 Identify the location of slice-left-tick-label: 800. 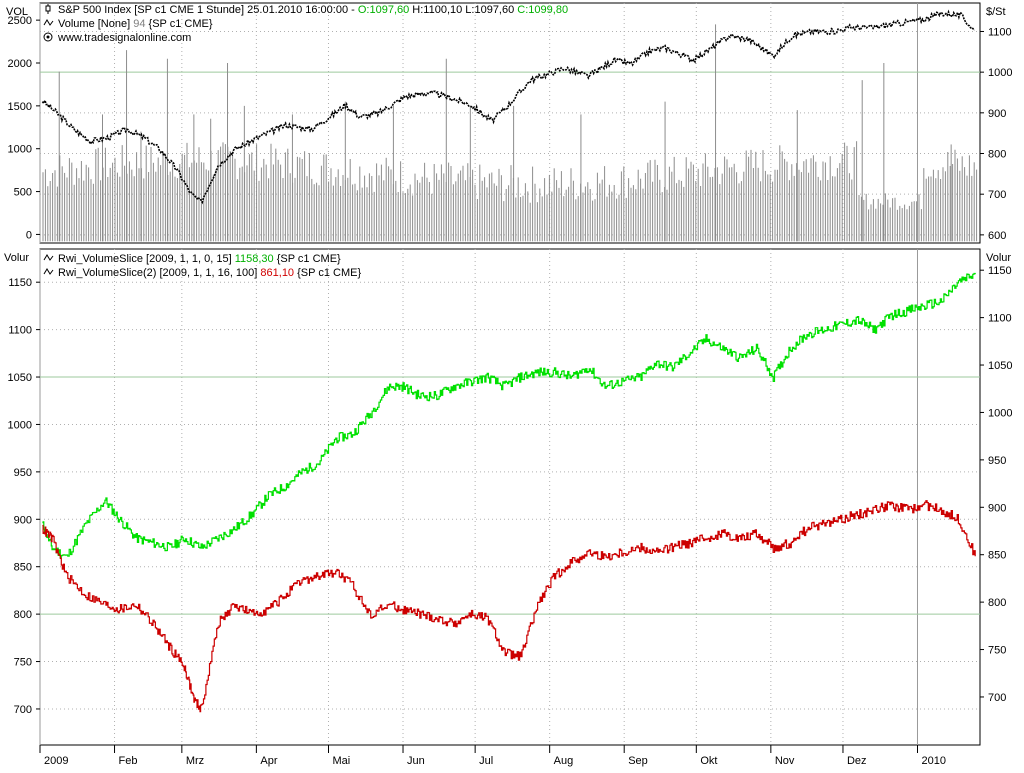
(23, 615).